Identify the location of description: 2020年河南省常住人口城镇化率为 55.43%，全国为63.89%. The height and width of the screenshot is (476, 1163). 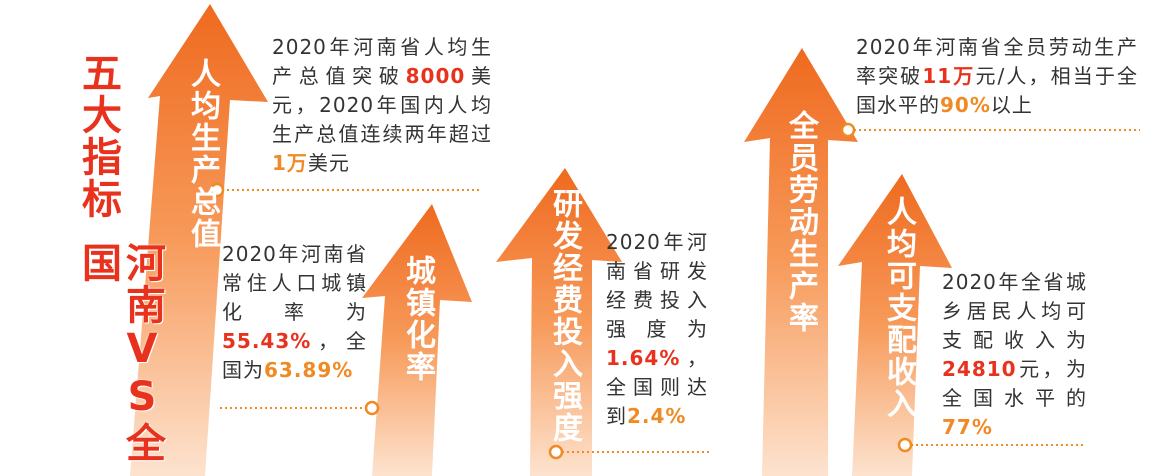
(294, 312).